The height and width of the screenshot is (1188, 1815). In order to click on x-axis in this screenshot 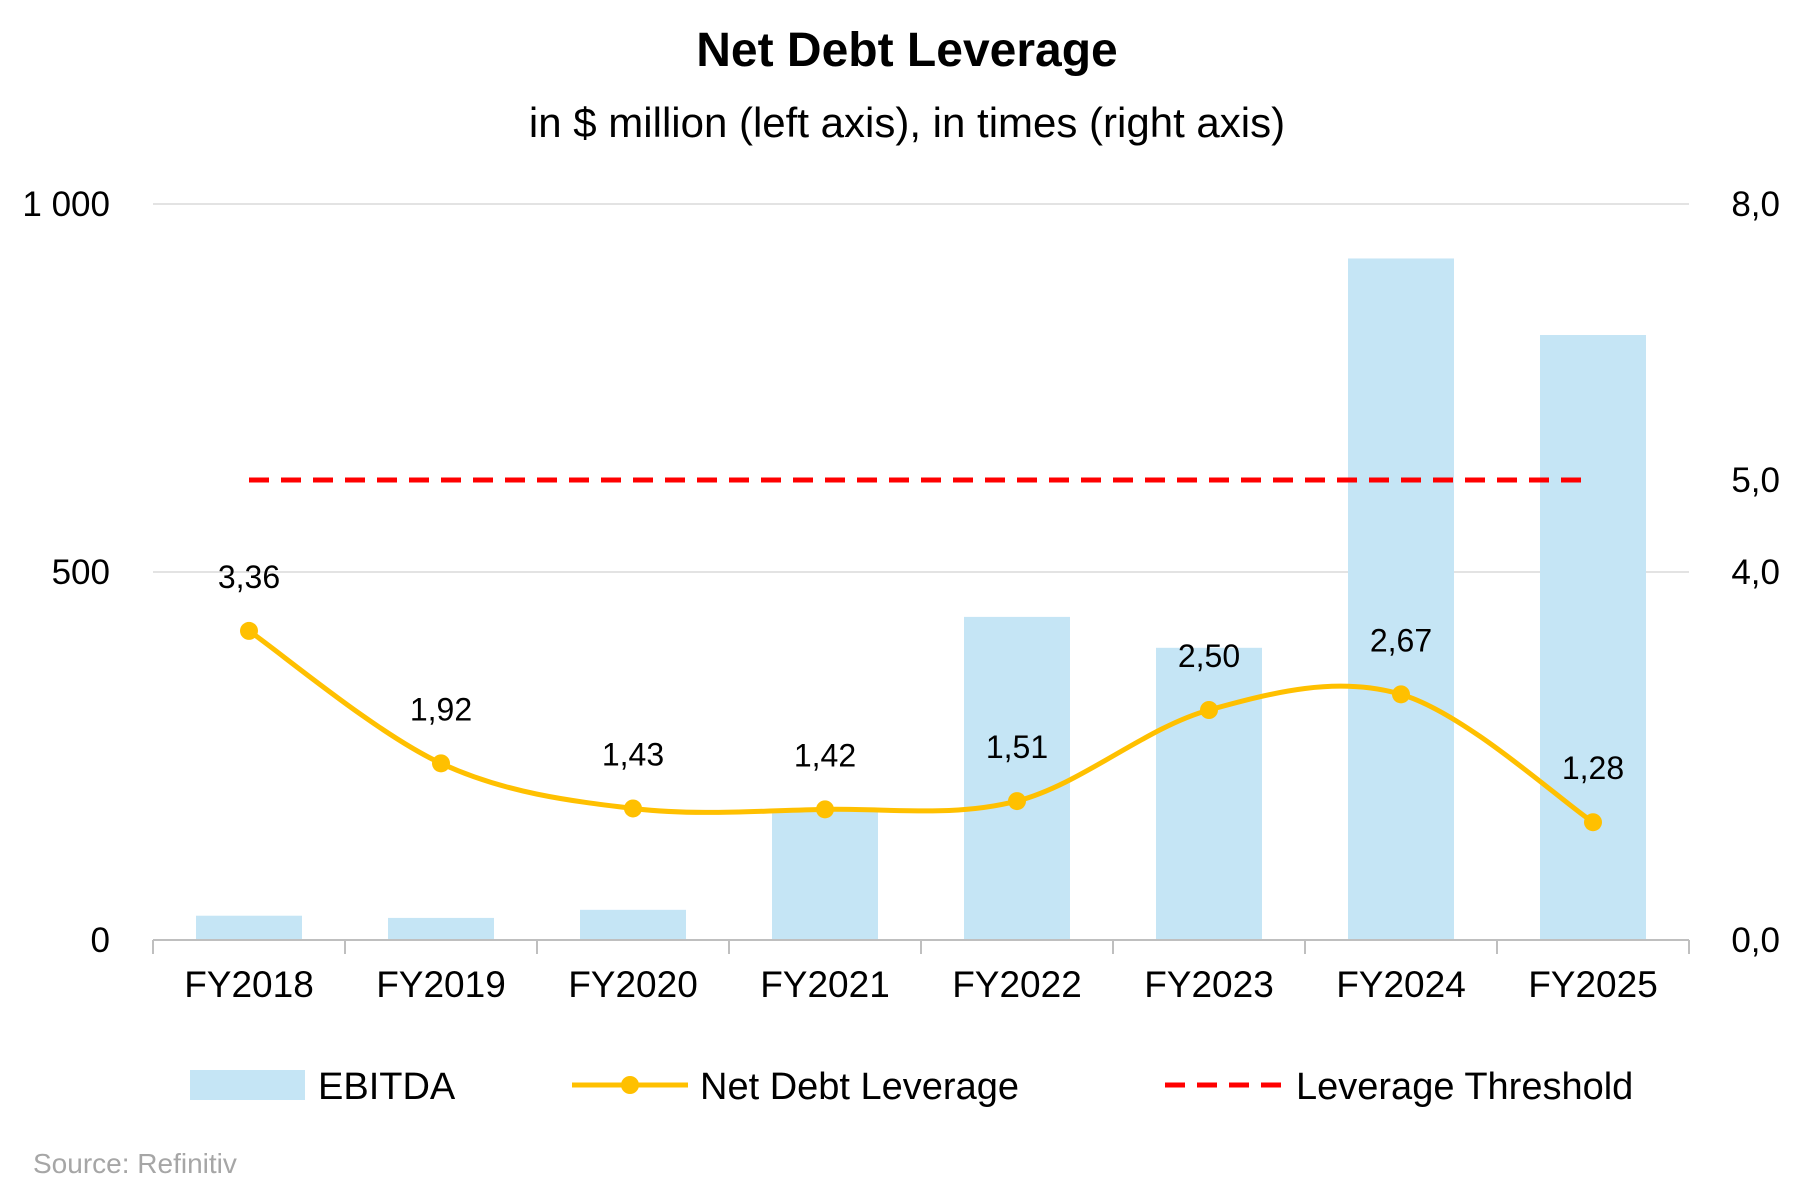, I will do `click(921, 946)`.